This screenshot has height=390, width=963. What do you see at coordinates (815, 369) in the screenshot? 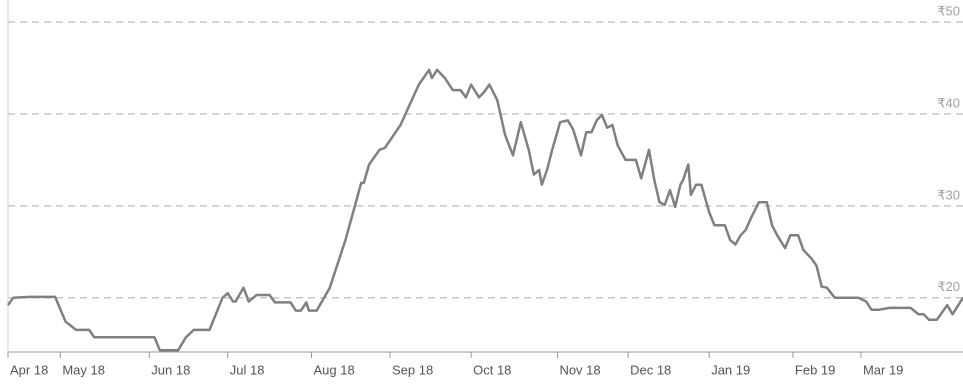
I see `x-tick-label: Feb 19` at bounding box center [815, 369].